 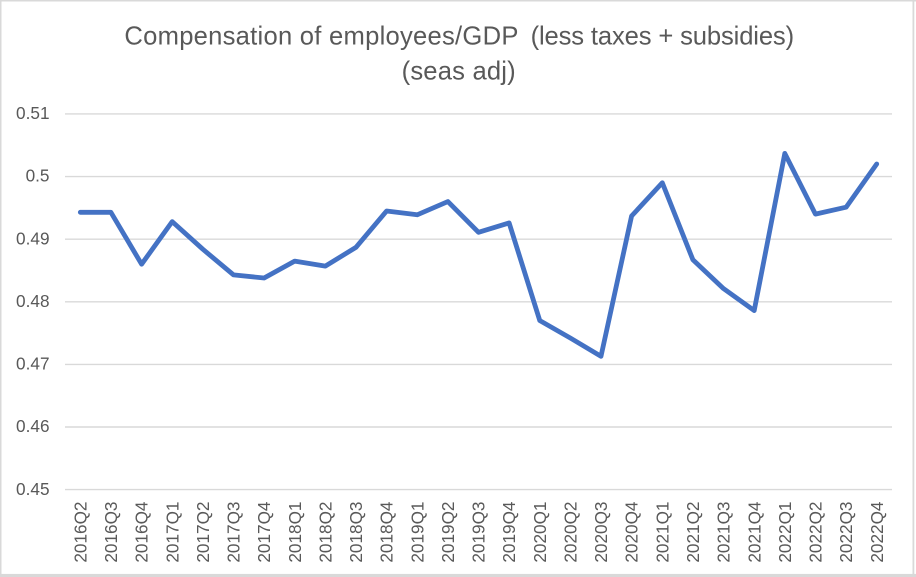 I want to click on svg-text: 2017Q4, so click(x=264, y=532).